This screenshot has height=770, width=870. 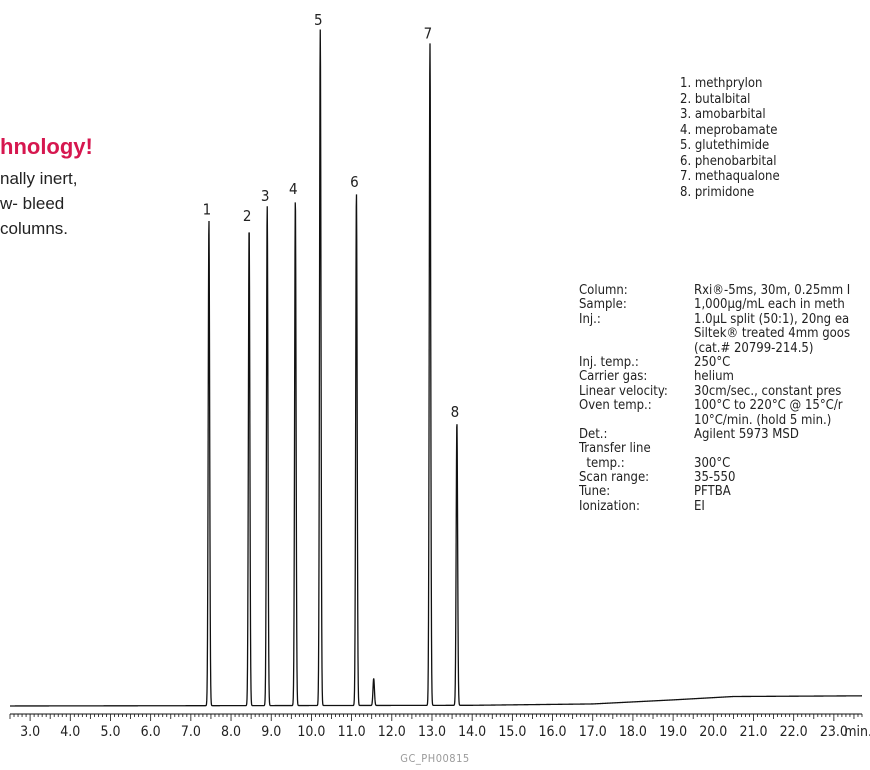 What do you see at coordinates (318, 20) in the screenshot?
I see `peak-label: 5` at bounding box center [318, 20].